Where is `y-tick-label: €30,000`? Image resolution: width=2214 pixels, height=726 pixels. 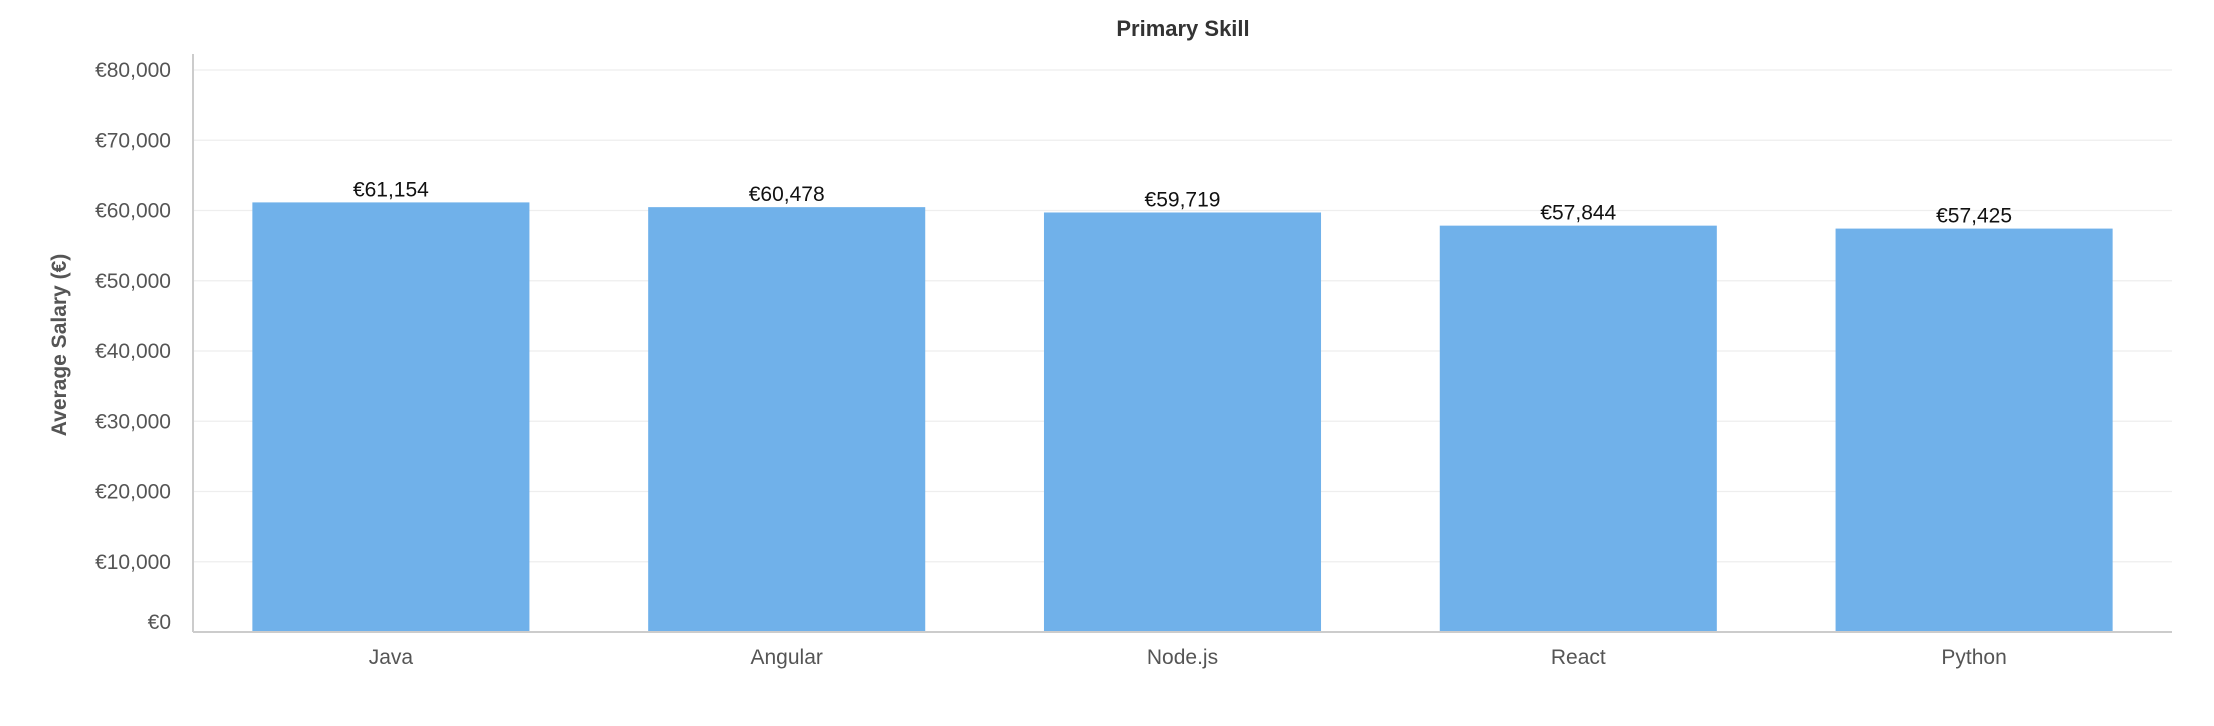 y-tick-label: €30,000 is located at coordinates (133, 421).